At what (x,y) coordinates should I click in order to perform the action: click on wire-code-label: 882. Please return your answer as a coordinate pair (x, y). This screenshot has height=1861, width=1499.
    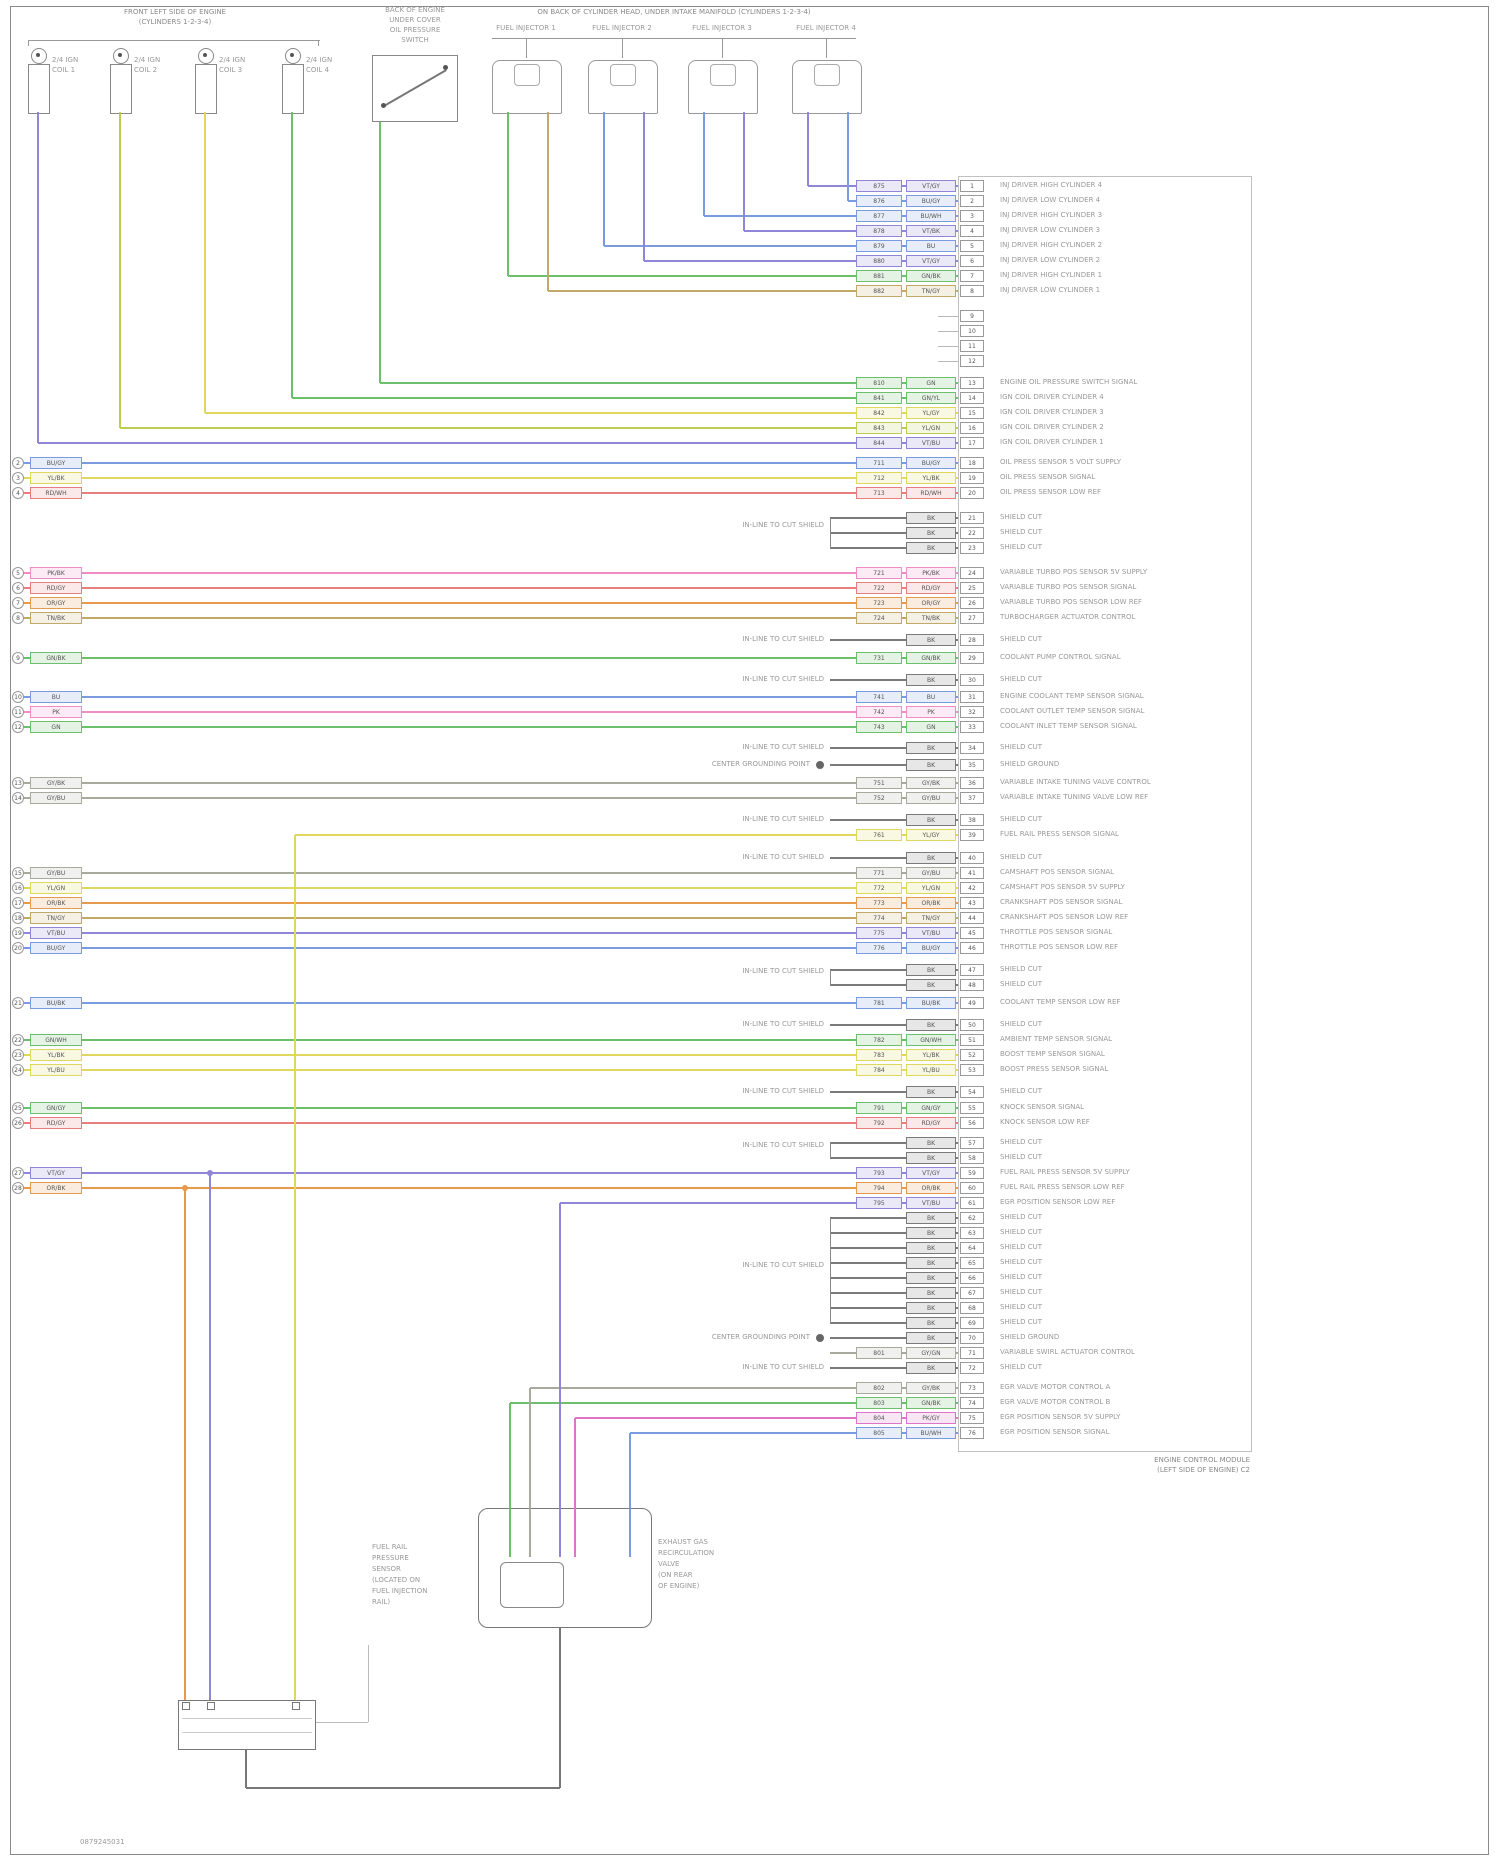
    Looking at the image, I should click on (879, 291).